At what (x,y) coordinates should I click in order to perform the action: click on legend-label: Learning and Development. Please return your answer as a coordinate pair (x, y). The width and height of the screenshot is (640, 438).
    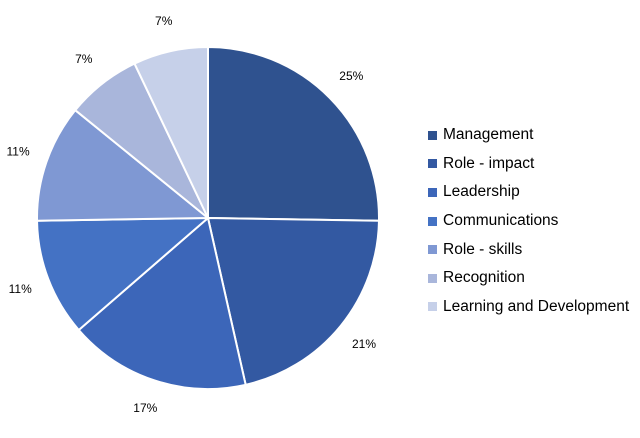
    Looking at the image, I should click on (536, 306).